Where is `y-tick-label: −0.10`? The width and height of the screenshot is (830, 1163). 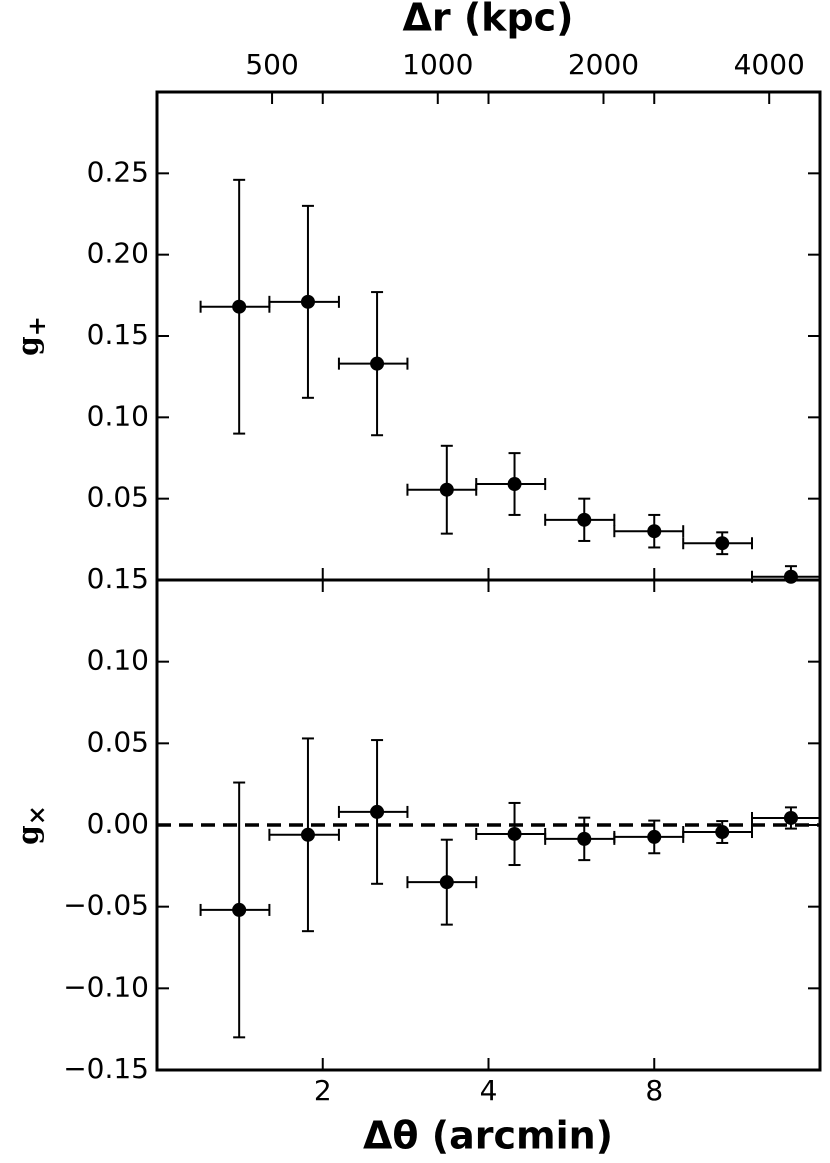 y-tick-label: −0.10 is located at coordinates (106, 986).